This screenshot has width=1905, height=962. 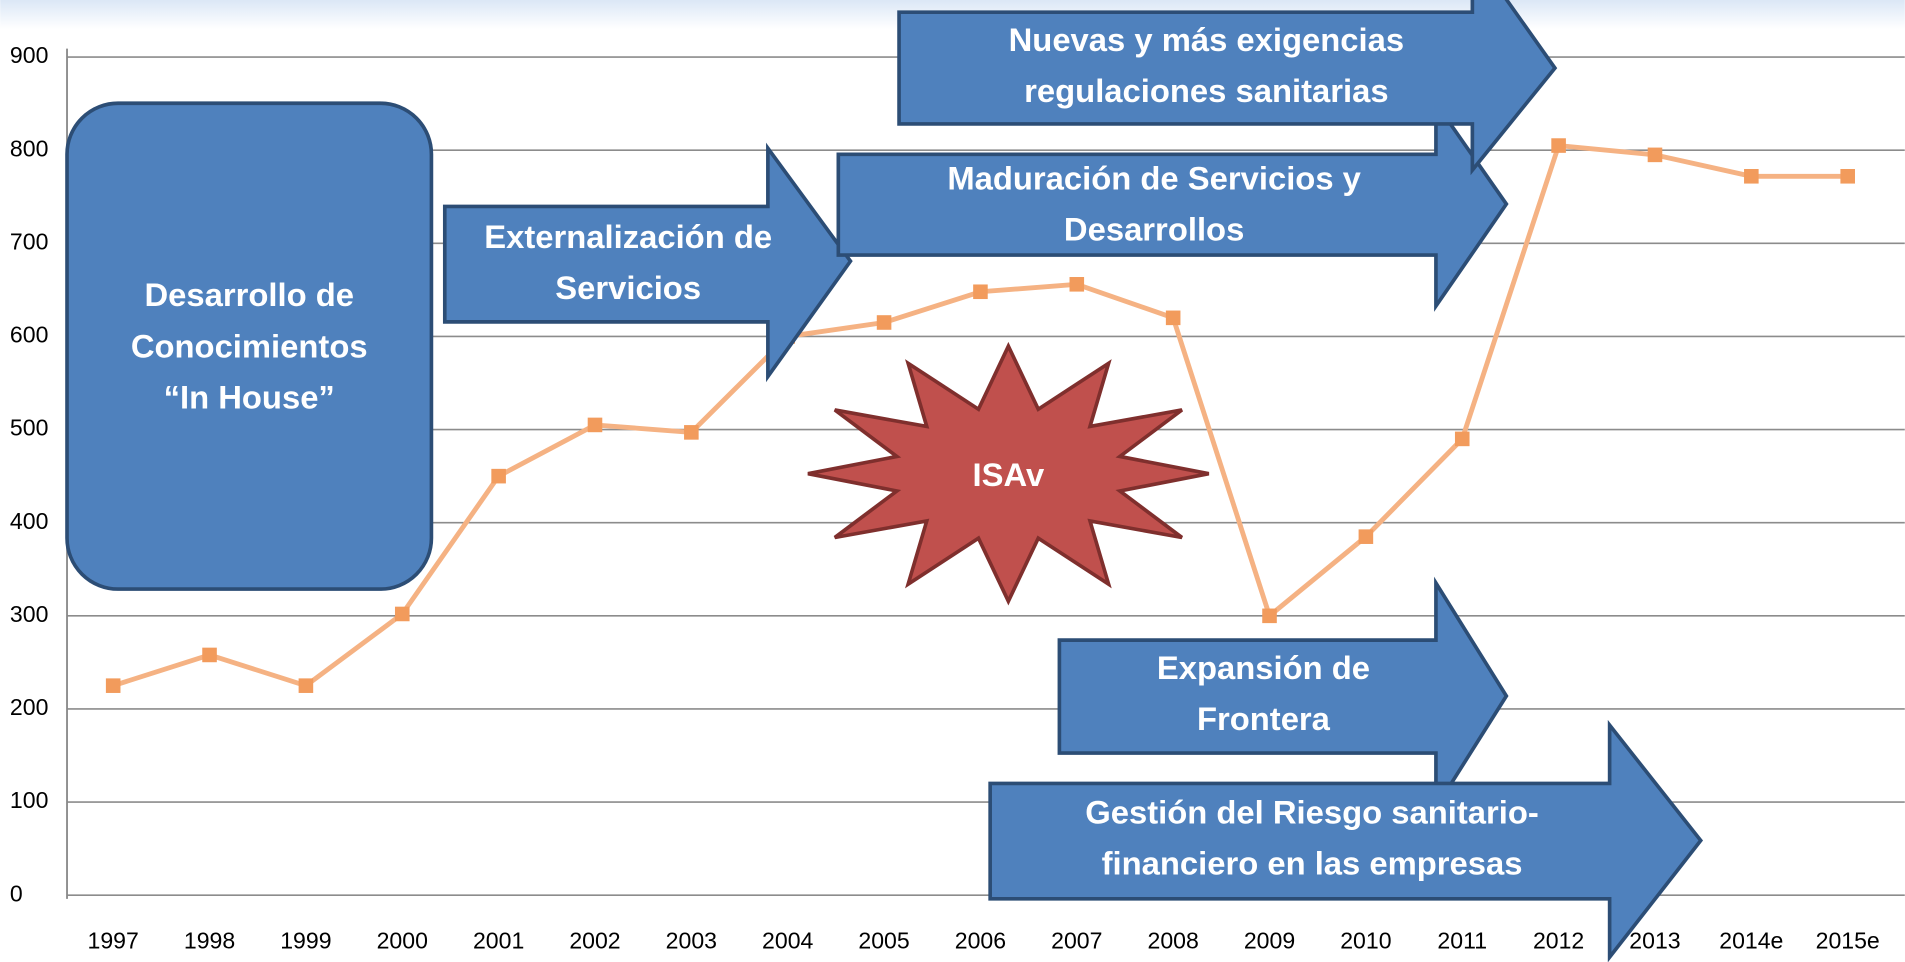 I want to click on x-tick-label: 2007, so click(x=1076, y=941).